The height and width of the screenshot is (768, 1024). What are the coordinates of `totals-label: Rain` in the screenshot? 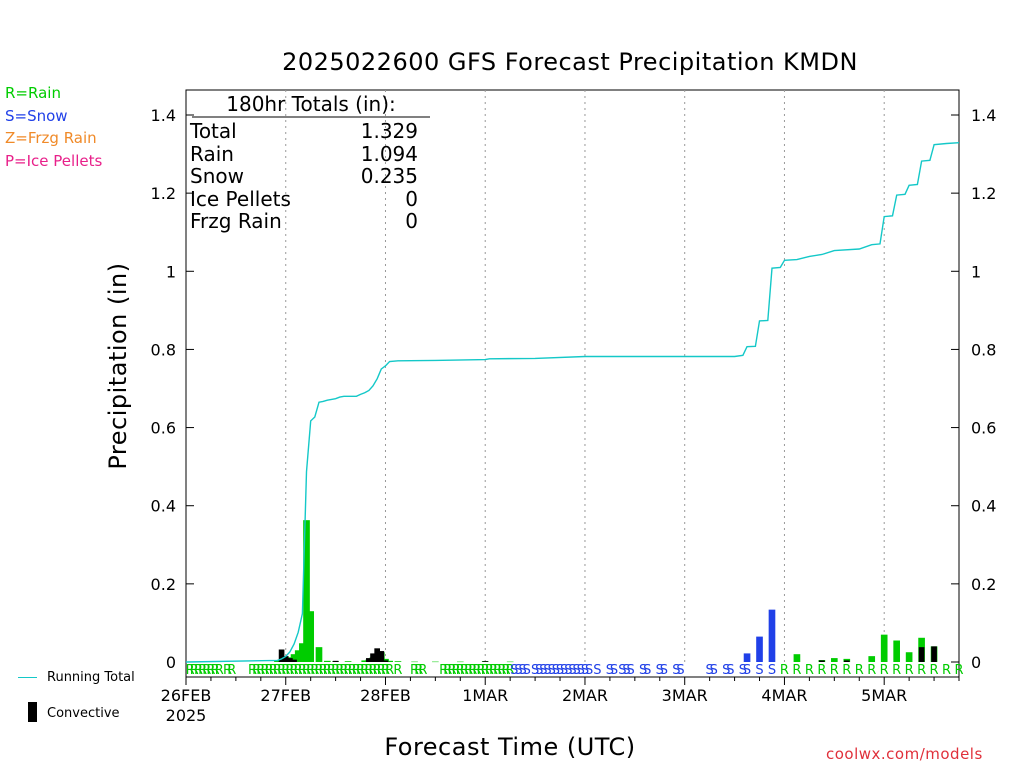 It's located at (212, 153).